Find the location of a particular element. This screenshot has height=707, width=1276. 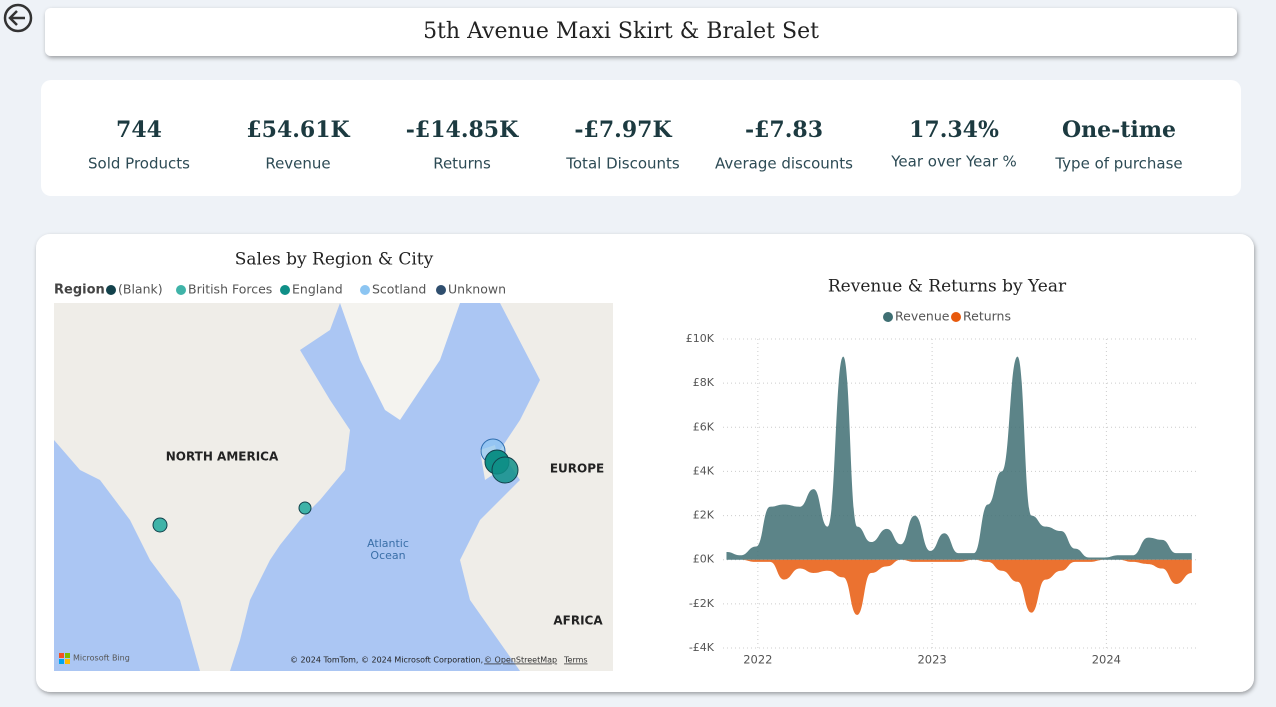

map-brand: Microsoft Bing is located at coordinates (101, 658).